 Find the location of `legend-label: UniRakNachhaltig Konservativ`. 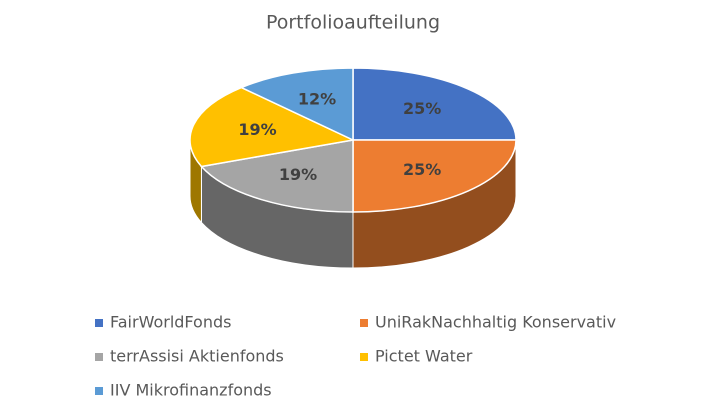

legend-label: UniRakNachhaltig Konservativ is located at coordinates (495, 322).